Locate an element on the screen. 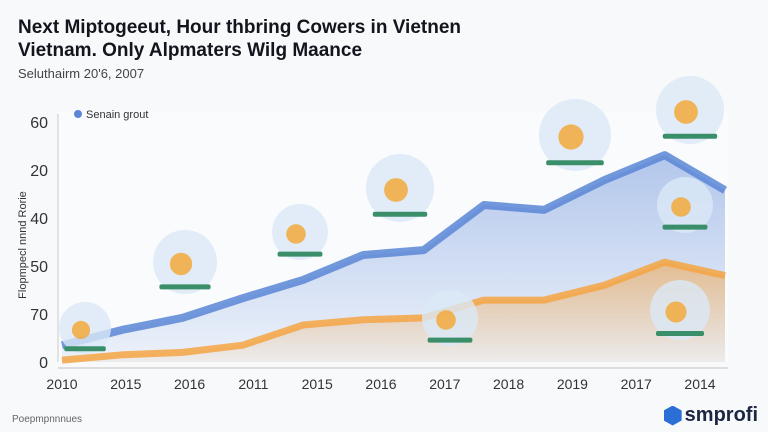  y-tick-label: 0 is located at coordinates (43, 363).